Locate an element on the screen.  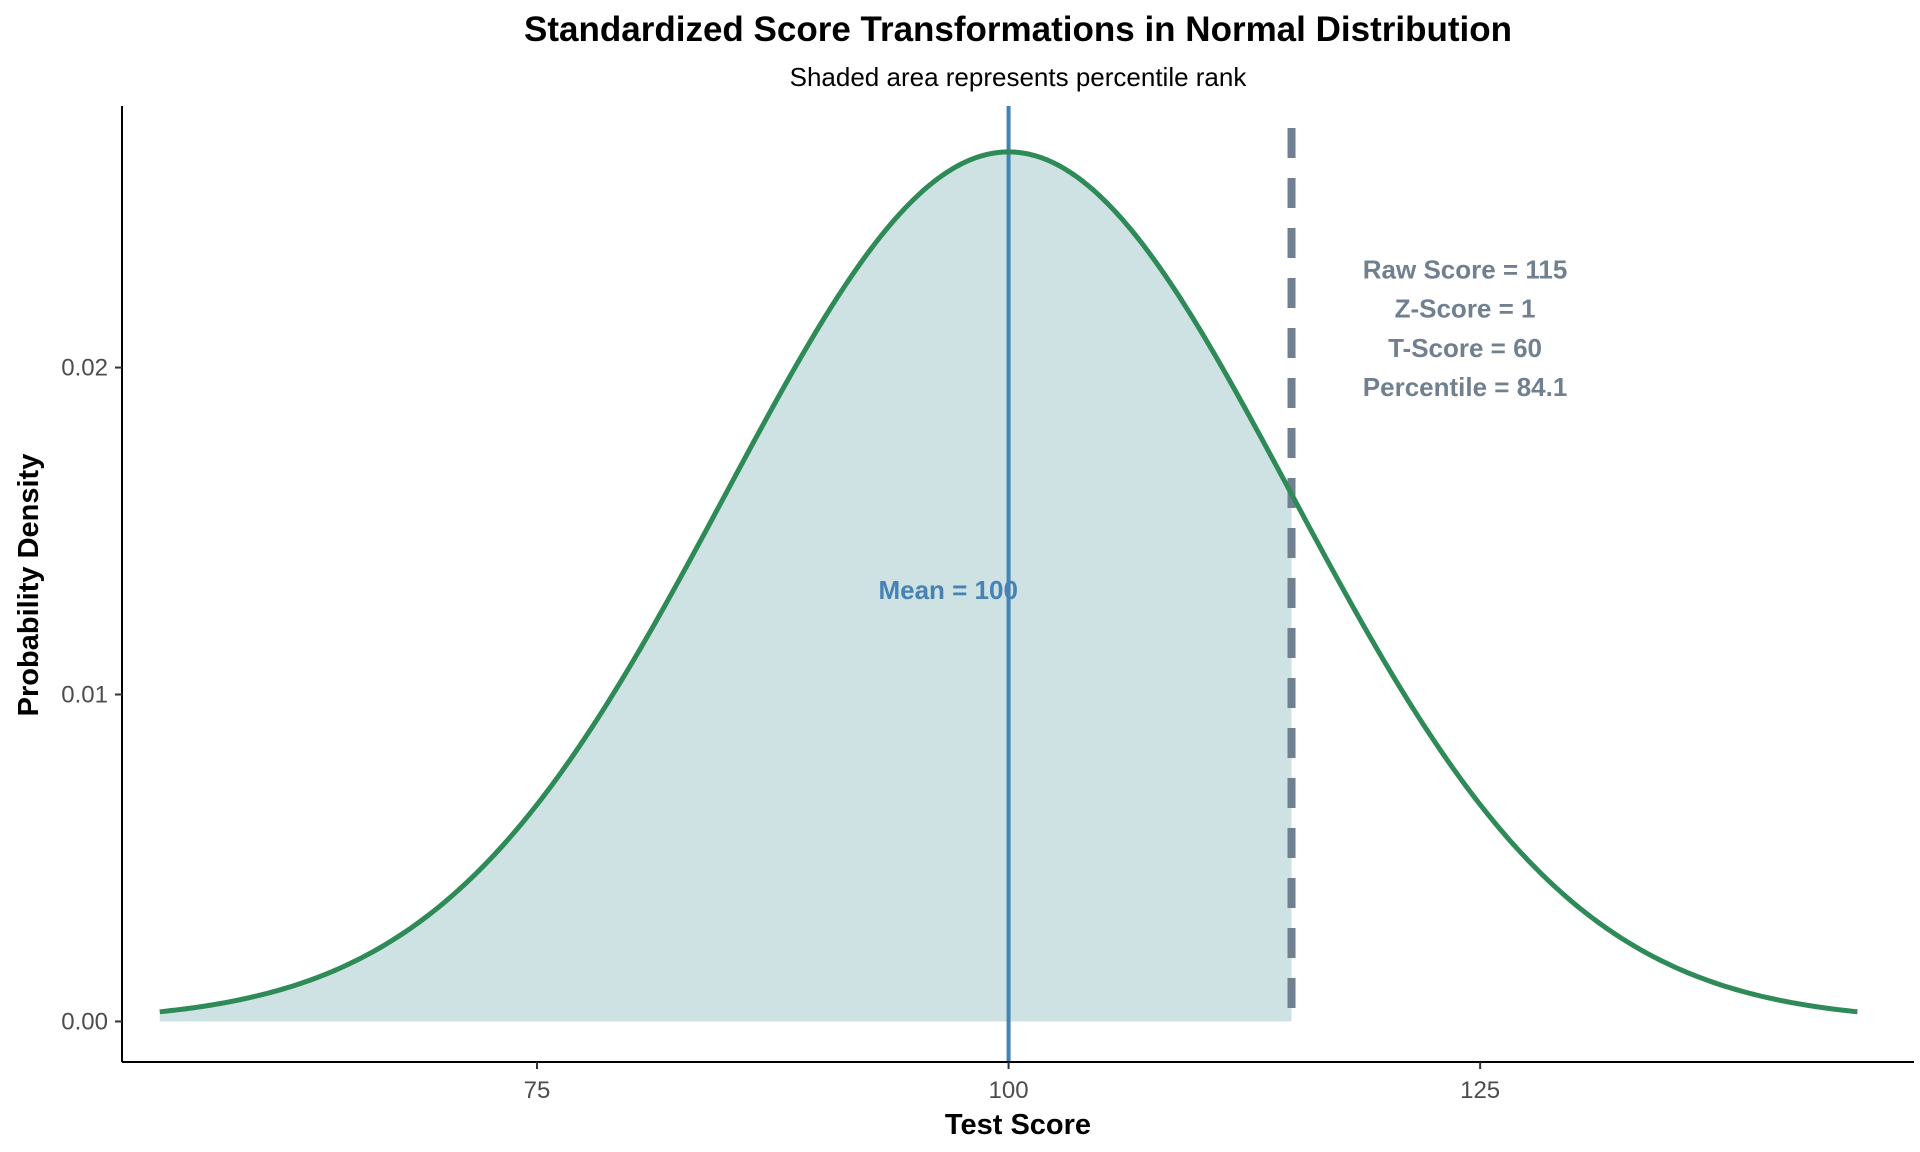
y-axis-title: Probability Density is located at coordinates (29, 585).